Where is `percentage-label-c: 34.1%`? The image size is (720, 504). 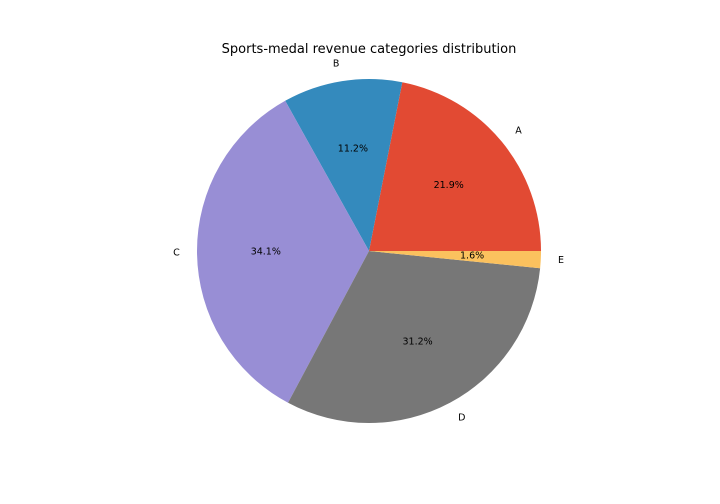
percentage-label-c: 34.1% is located at coordinates (266, 252).